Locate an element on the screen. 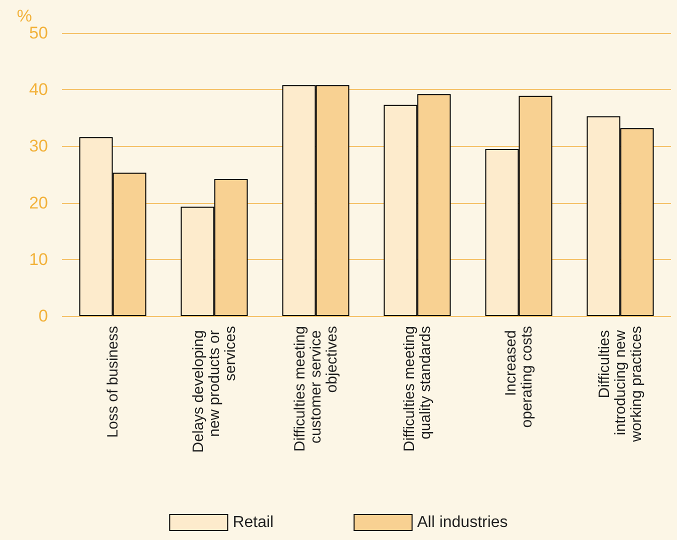  y-tick-label: 50 is located at coordinates (38, 33).